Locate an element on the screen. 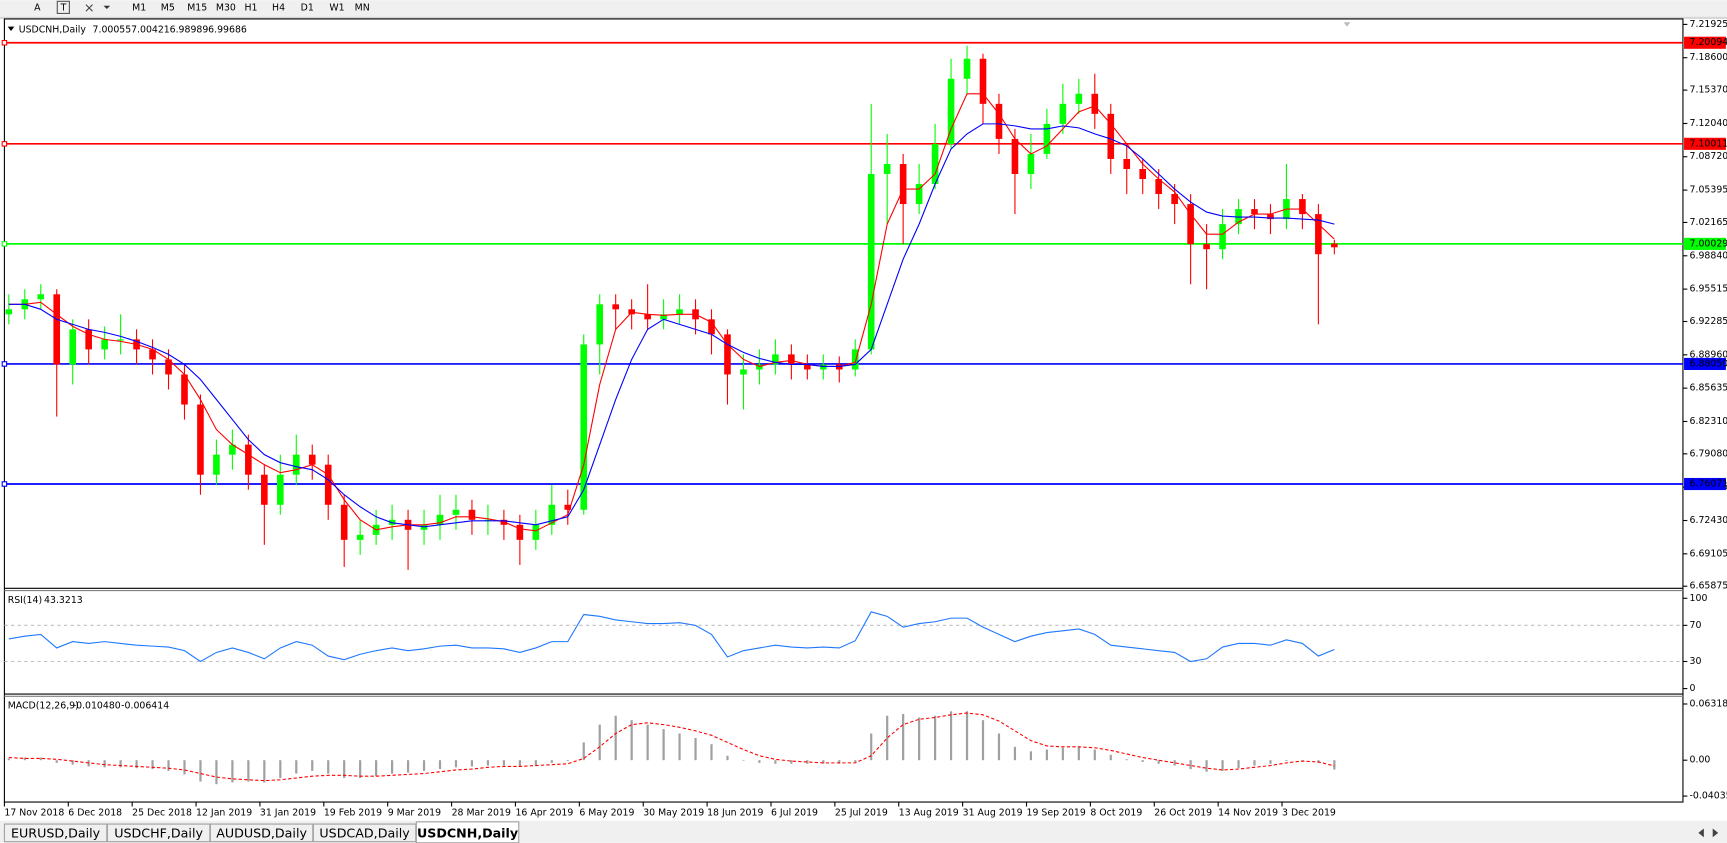 The width and height of the screenshot is (1727, 843). tab-label: USDCAD,Daily is located at coordinates (364, 832).